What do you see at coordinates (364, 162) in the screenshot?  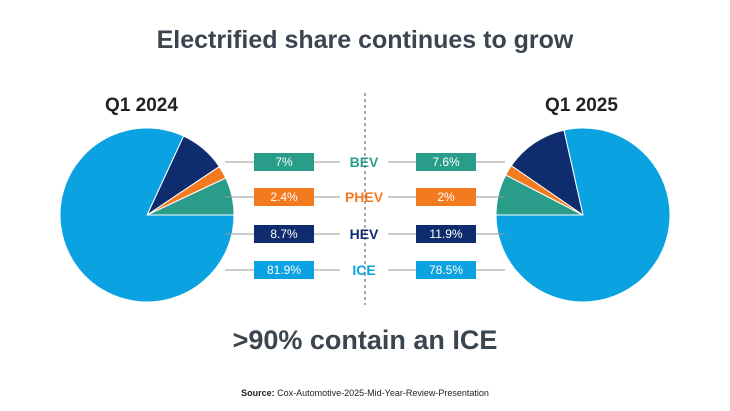 I see `category-label-bev: BEV` at bounding box center [364, 162].